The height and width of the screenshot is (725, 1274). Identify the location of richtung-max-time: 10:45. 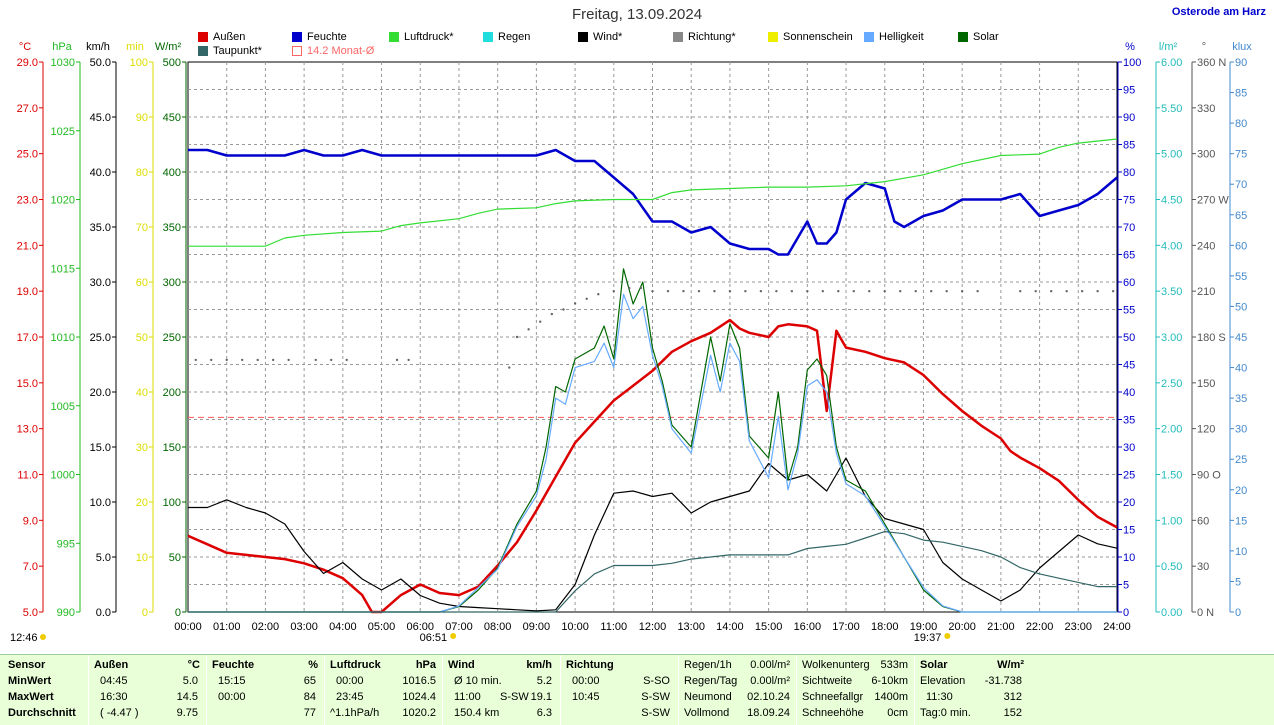
(586, 697).